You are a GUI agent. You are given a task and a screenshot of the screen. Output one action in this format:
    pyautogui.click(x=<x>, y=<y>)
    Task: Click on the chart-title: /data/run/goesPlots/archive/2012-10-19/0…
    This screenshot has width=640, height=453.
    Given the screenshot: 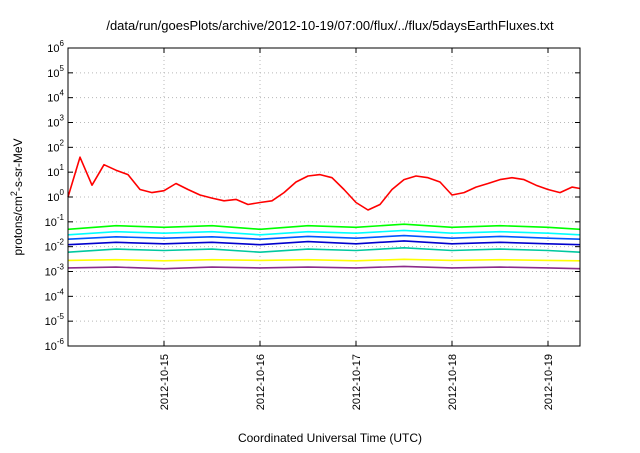 What is the action you would take?
    pyautogui.click(x=330, y=25)
    